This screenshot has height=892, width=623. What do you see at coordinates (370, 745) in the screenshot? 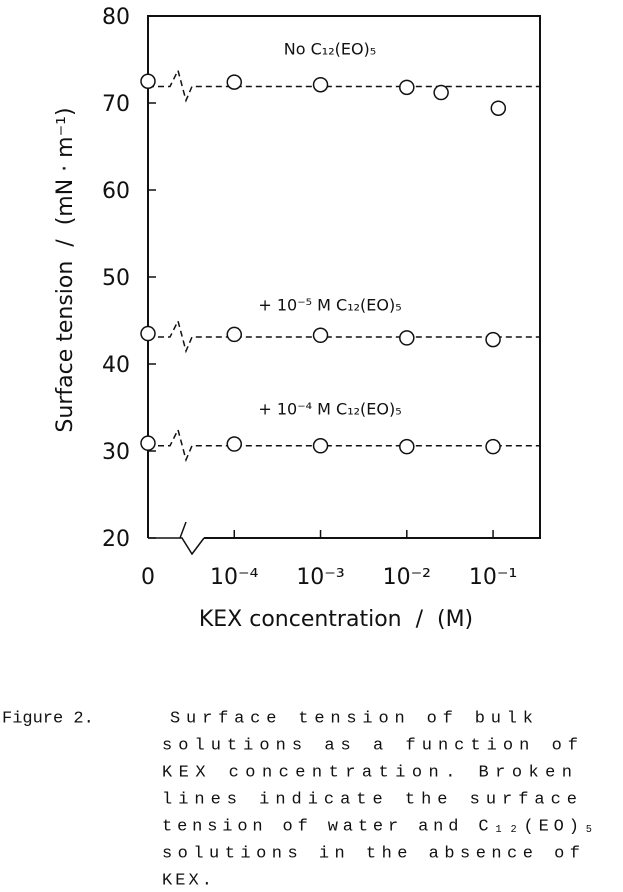
I see `caption-line: solutions as a function of` at bounding box center [370, 745].